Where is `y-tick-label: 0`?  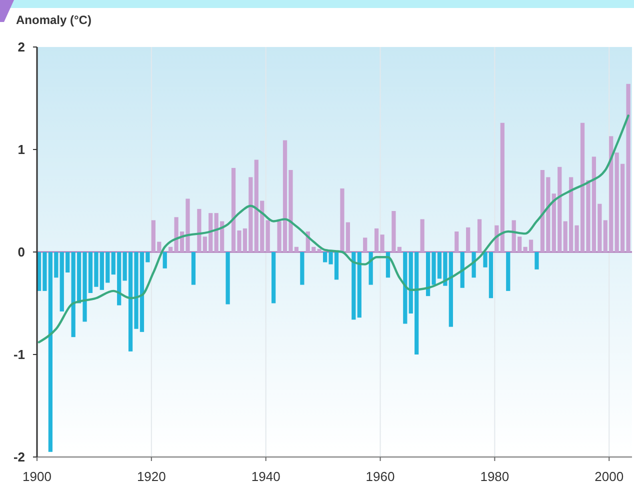 y-tick-label: 0 is located at coordinates (21, 252).